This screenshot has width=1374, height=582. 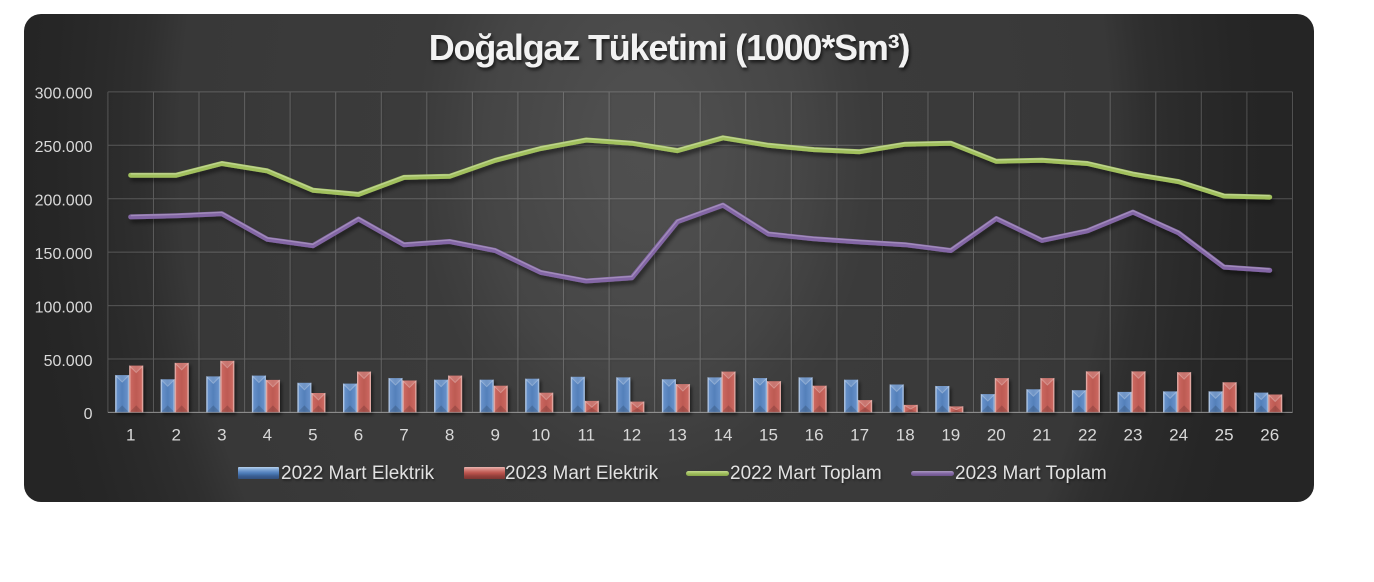 I want to click on svg-text: 22, so click(x=1087, y=435).